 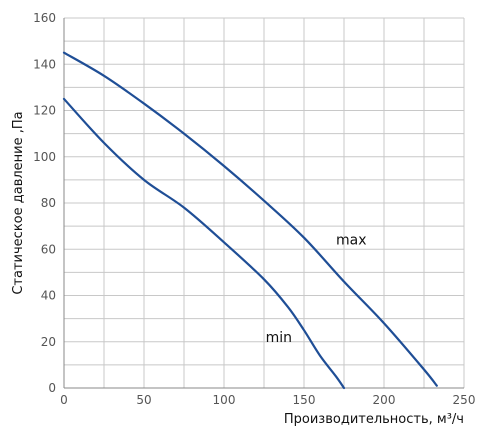 I want to click on y-tick-label-4: 80, so click(x=48, y=203).